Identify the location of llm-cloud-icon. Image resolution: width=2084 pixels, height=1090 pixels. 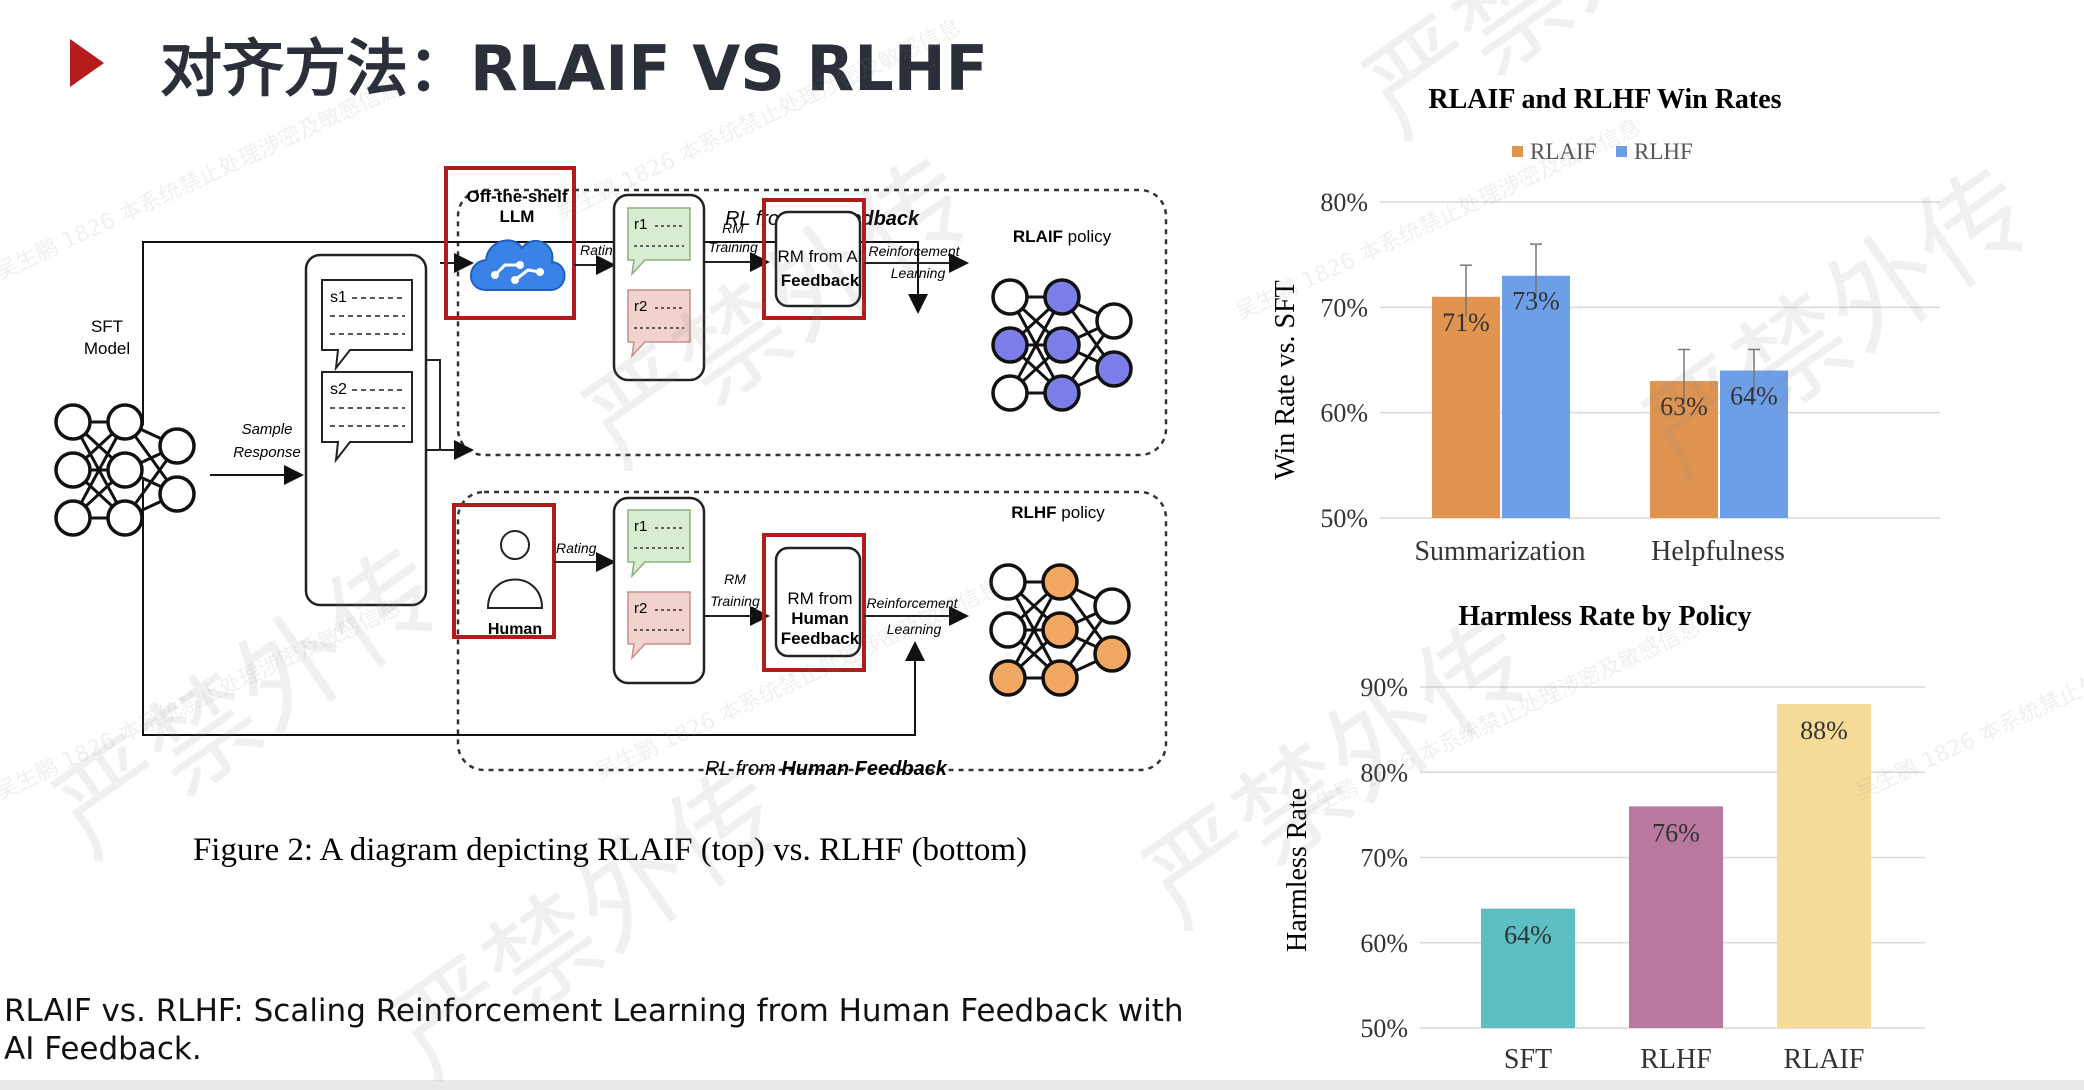
(518, 265).